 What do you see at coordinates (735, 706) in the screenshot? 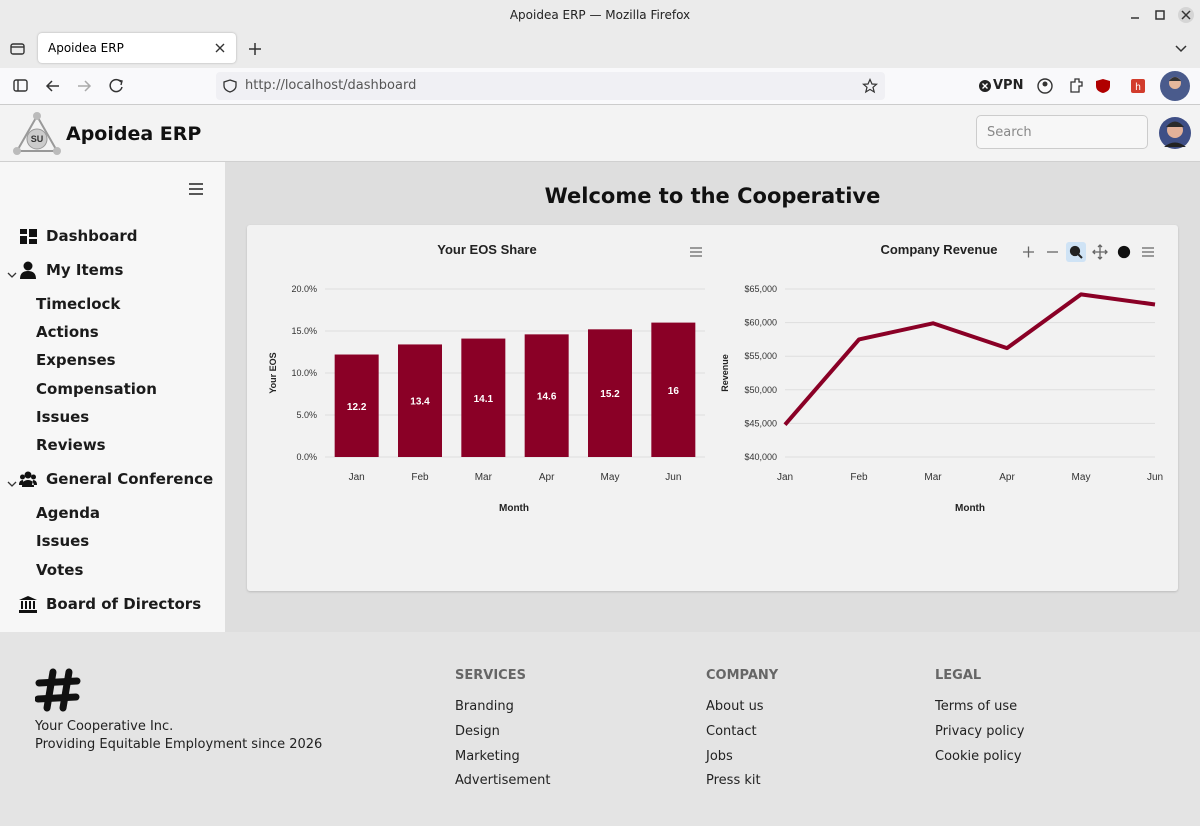
I see `footer-link: About us` at bounding box center [735, 706].